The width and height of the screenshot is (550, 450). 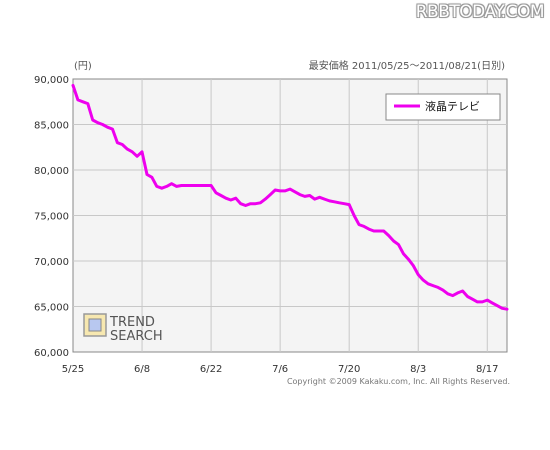 I want to click on x-tick-label: 8/3, so click(x=418, y=369).